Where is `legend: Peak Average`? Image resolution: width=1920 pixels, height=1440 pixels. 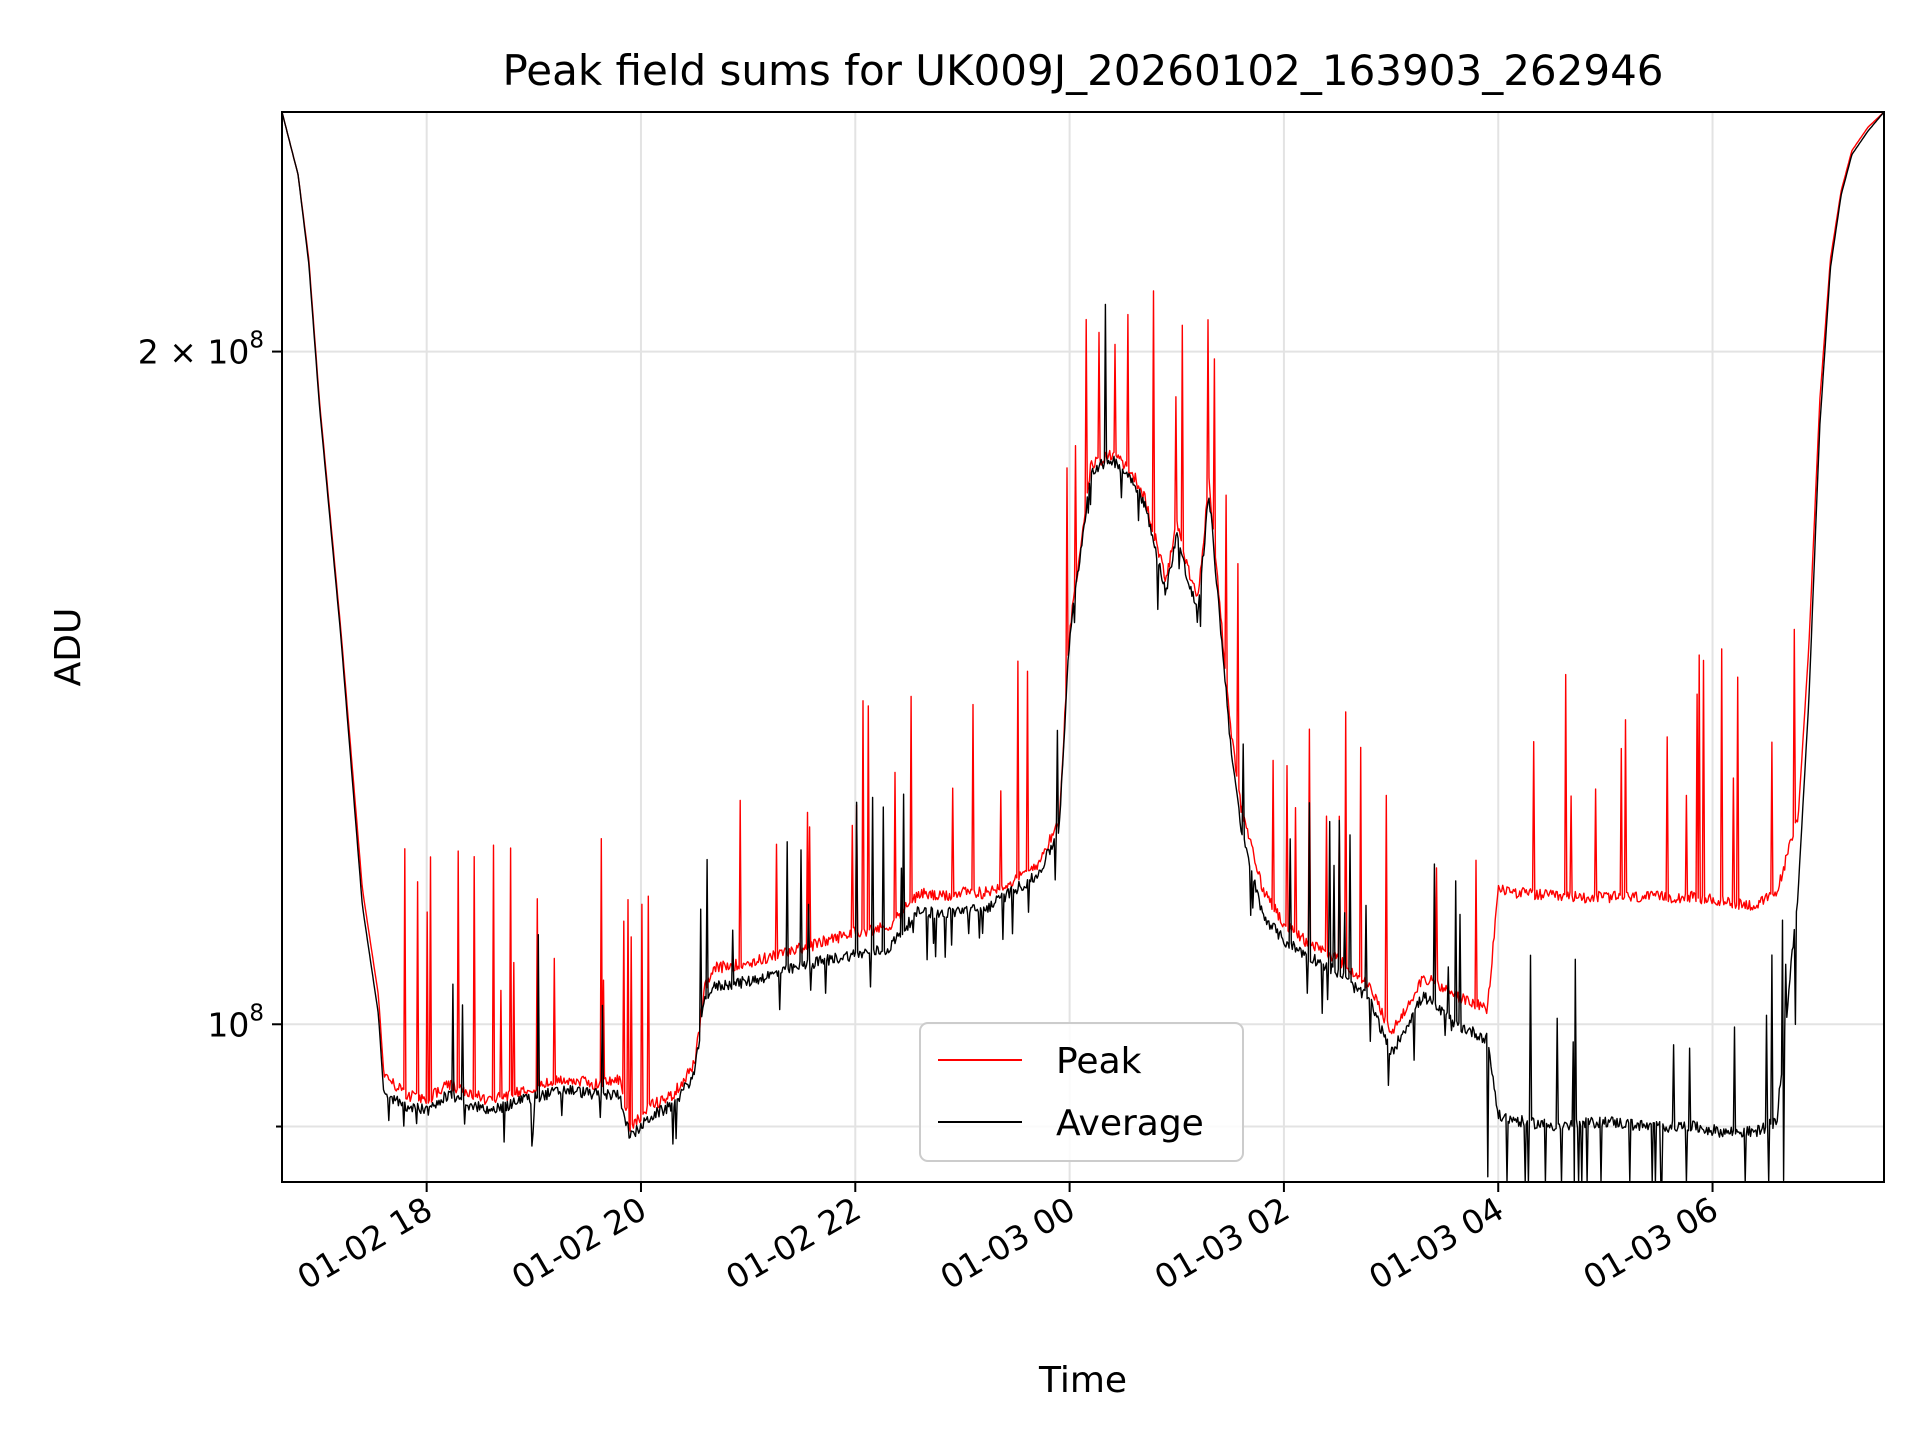
legend: Peak Average is located at coordinates (1081, 1092).